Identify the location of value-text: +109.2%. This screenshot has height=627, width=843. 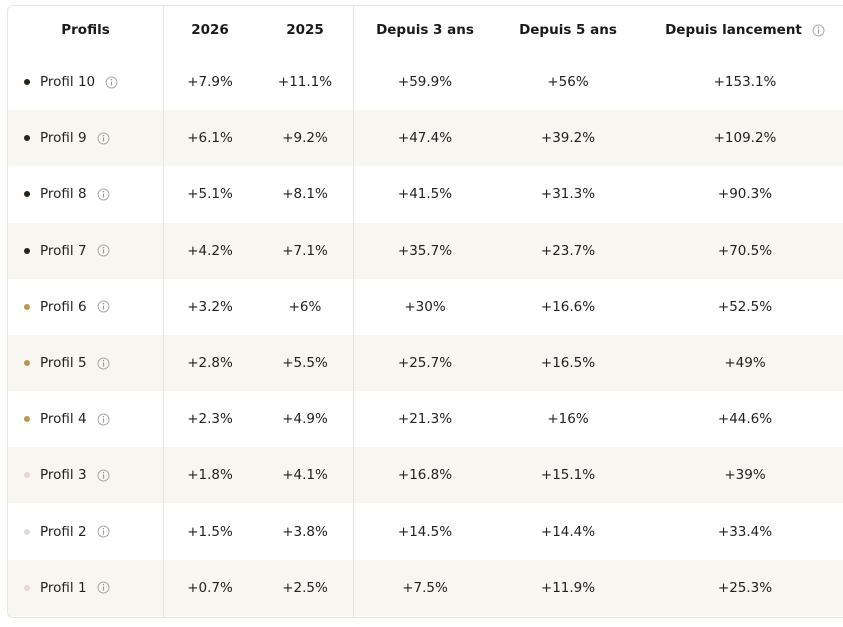
(745, 138).